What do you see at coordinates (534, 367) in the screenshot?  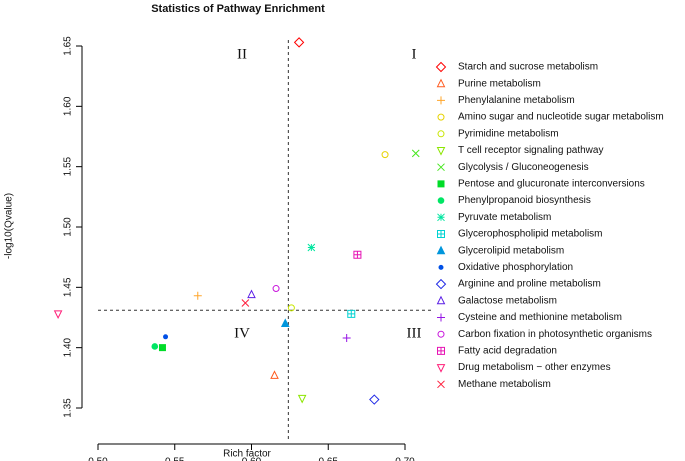 I see `legend-label: Drug metabolism − other enzymes` at bounding box center [534, 367].